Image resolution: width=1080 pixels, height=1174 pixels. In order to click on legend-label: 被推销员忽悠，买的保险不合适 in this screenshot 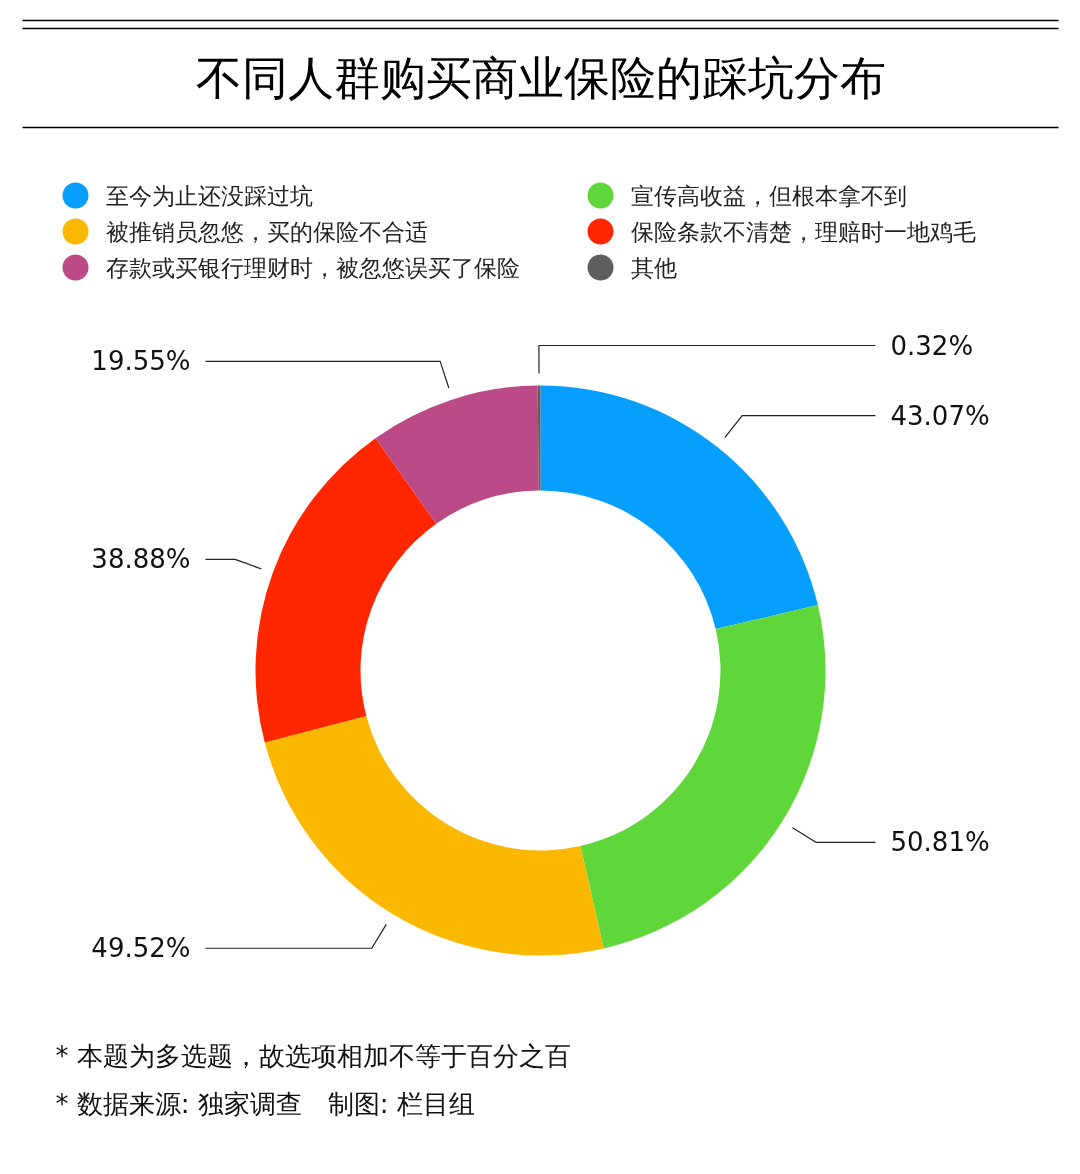, I will do `click(266, 231)`.